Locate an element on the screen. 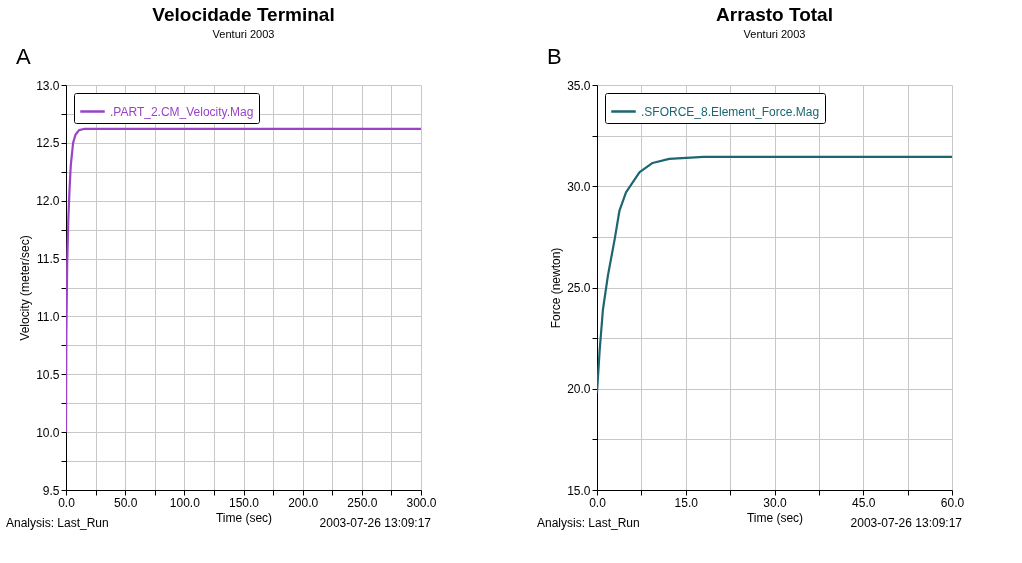 The width and height of the screenshot is (1022, 563). x-tick-label: 50.0 is located at coordinates (125, 502).